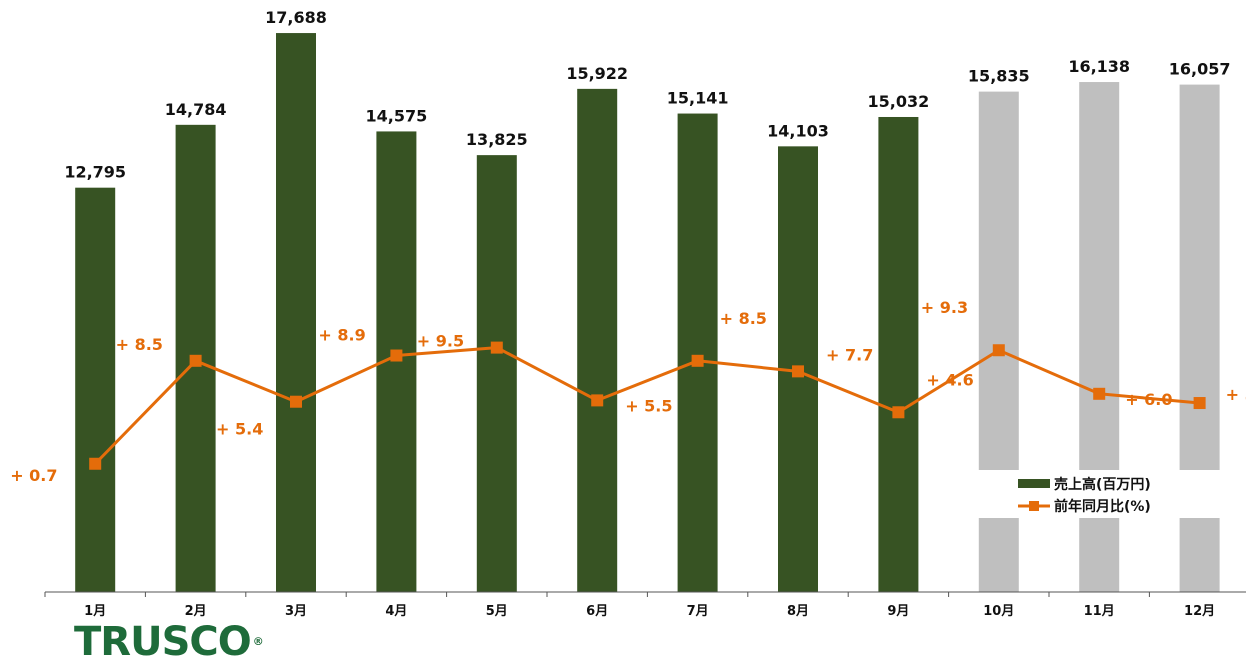 The image size is (1246, 665). What do you see at coordinates (998, 611) in the screenshot?
I see `x-tick-label-10: 10月` at bounding box center [998, 611].